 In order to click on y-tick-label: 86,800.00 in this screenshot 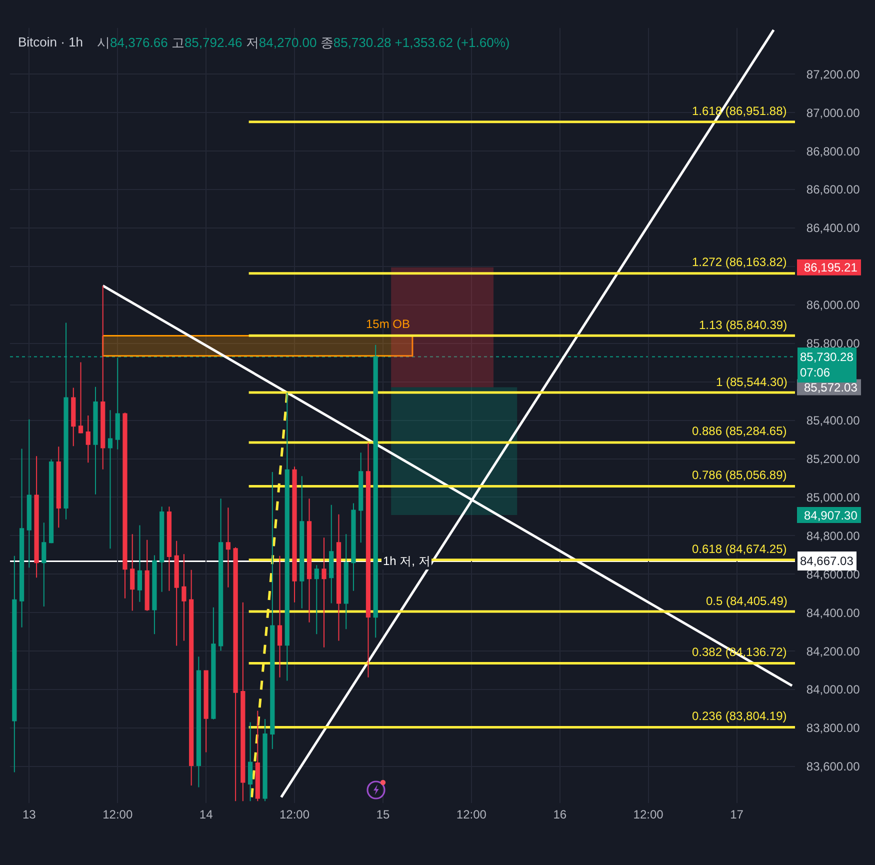, I will do `click(833, 151)`.